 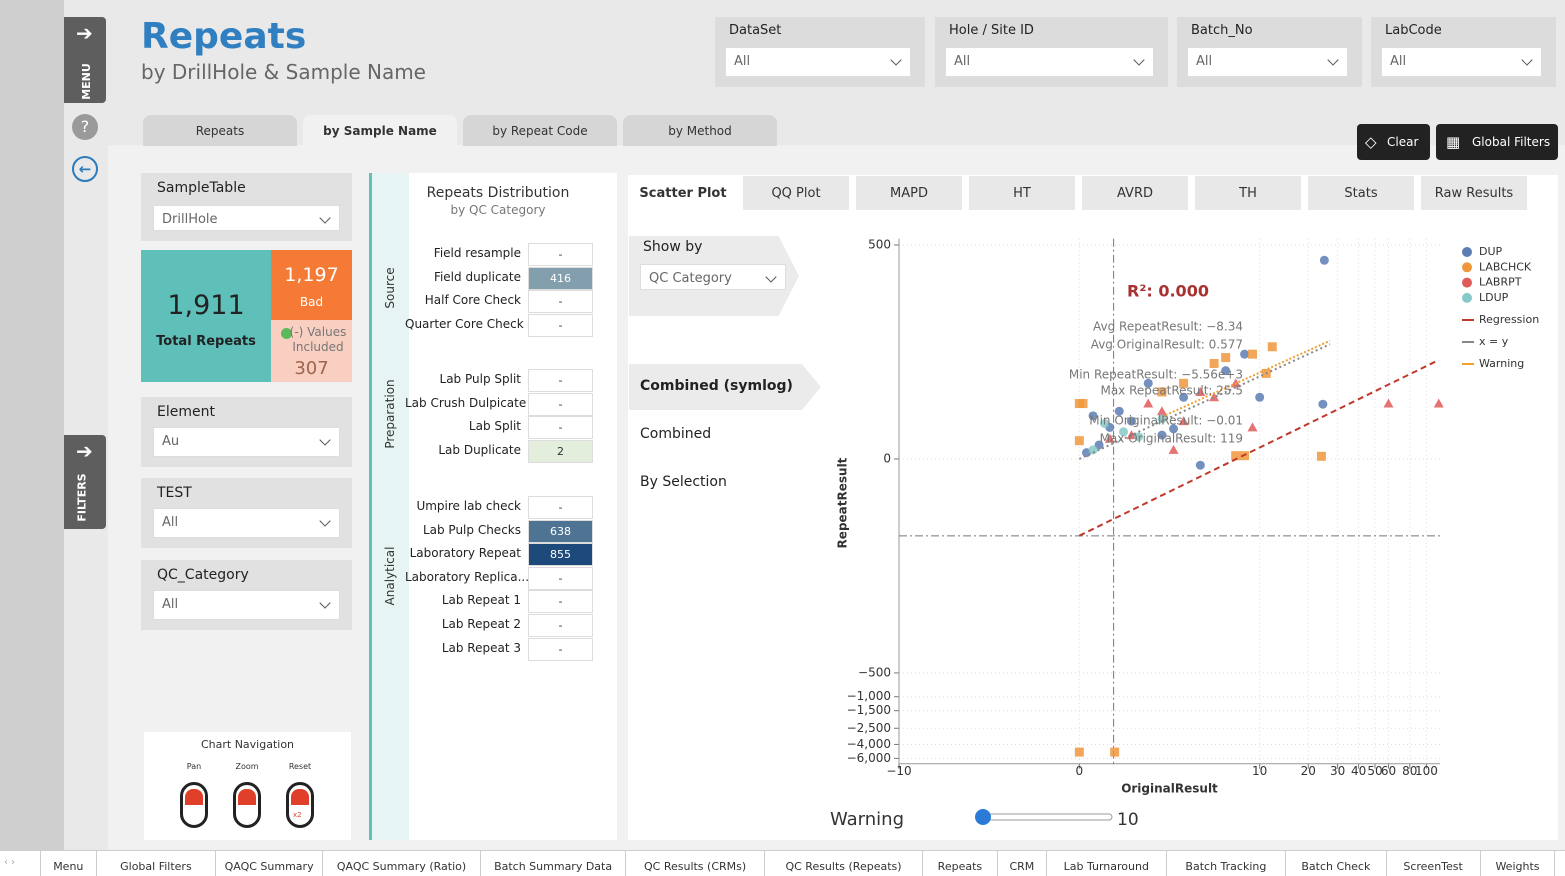 I want to click on chart-tab: TH, so click(x=1248, y=193).